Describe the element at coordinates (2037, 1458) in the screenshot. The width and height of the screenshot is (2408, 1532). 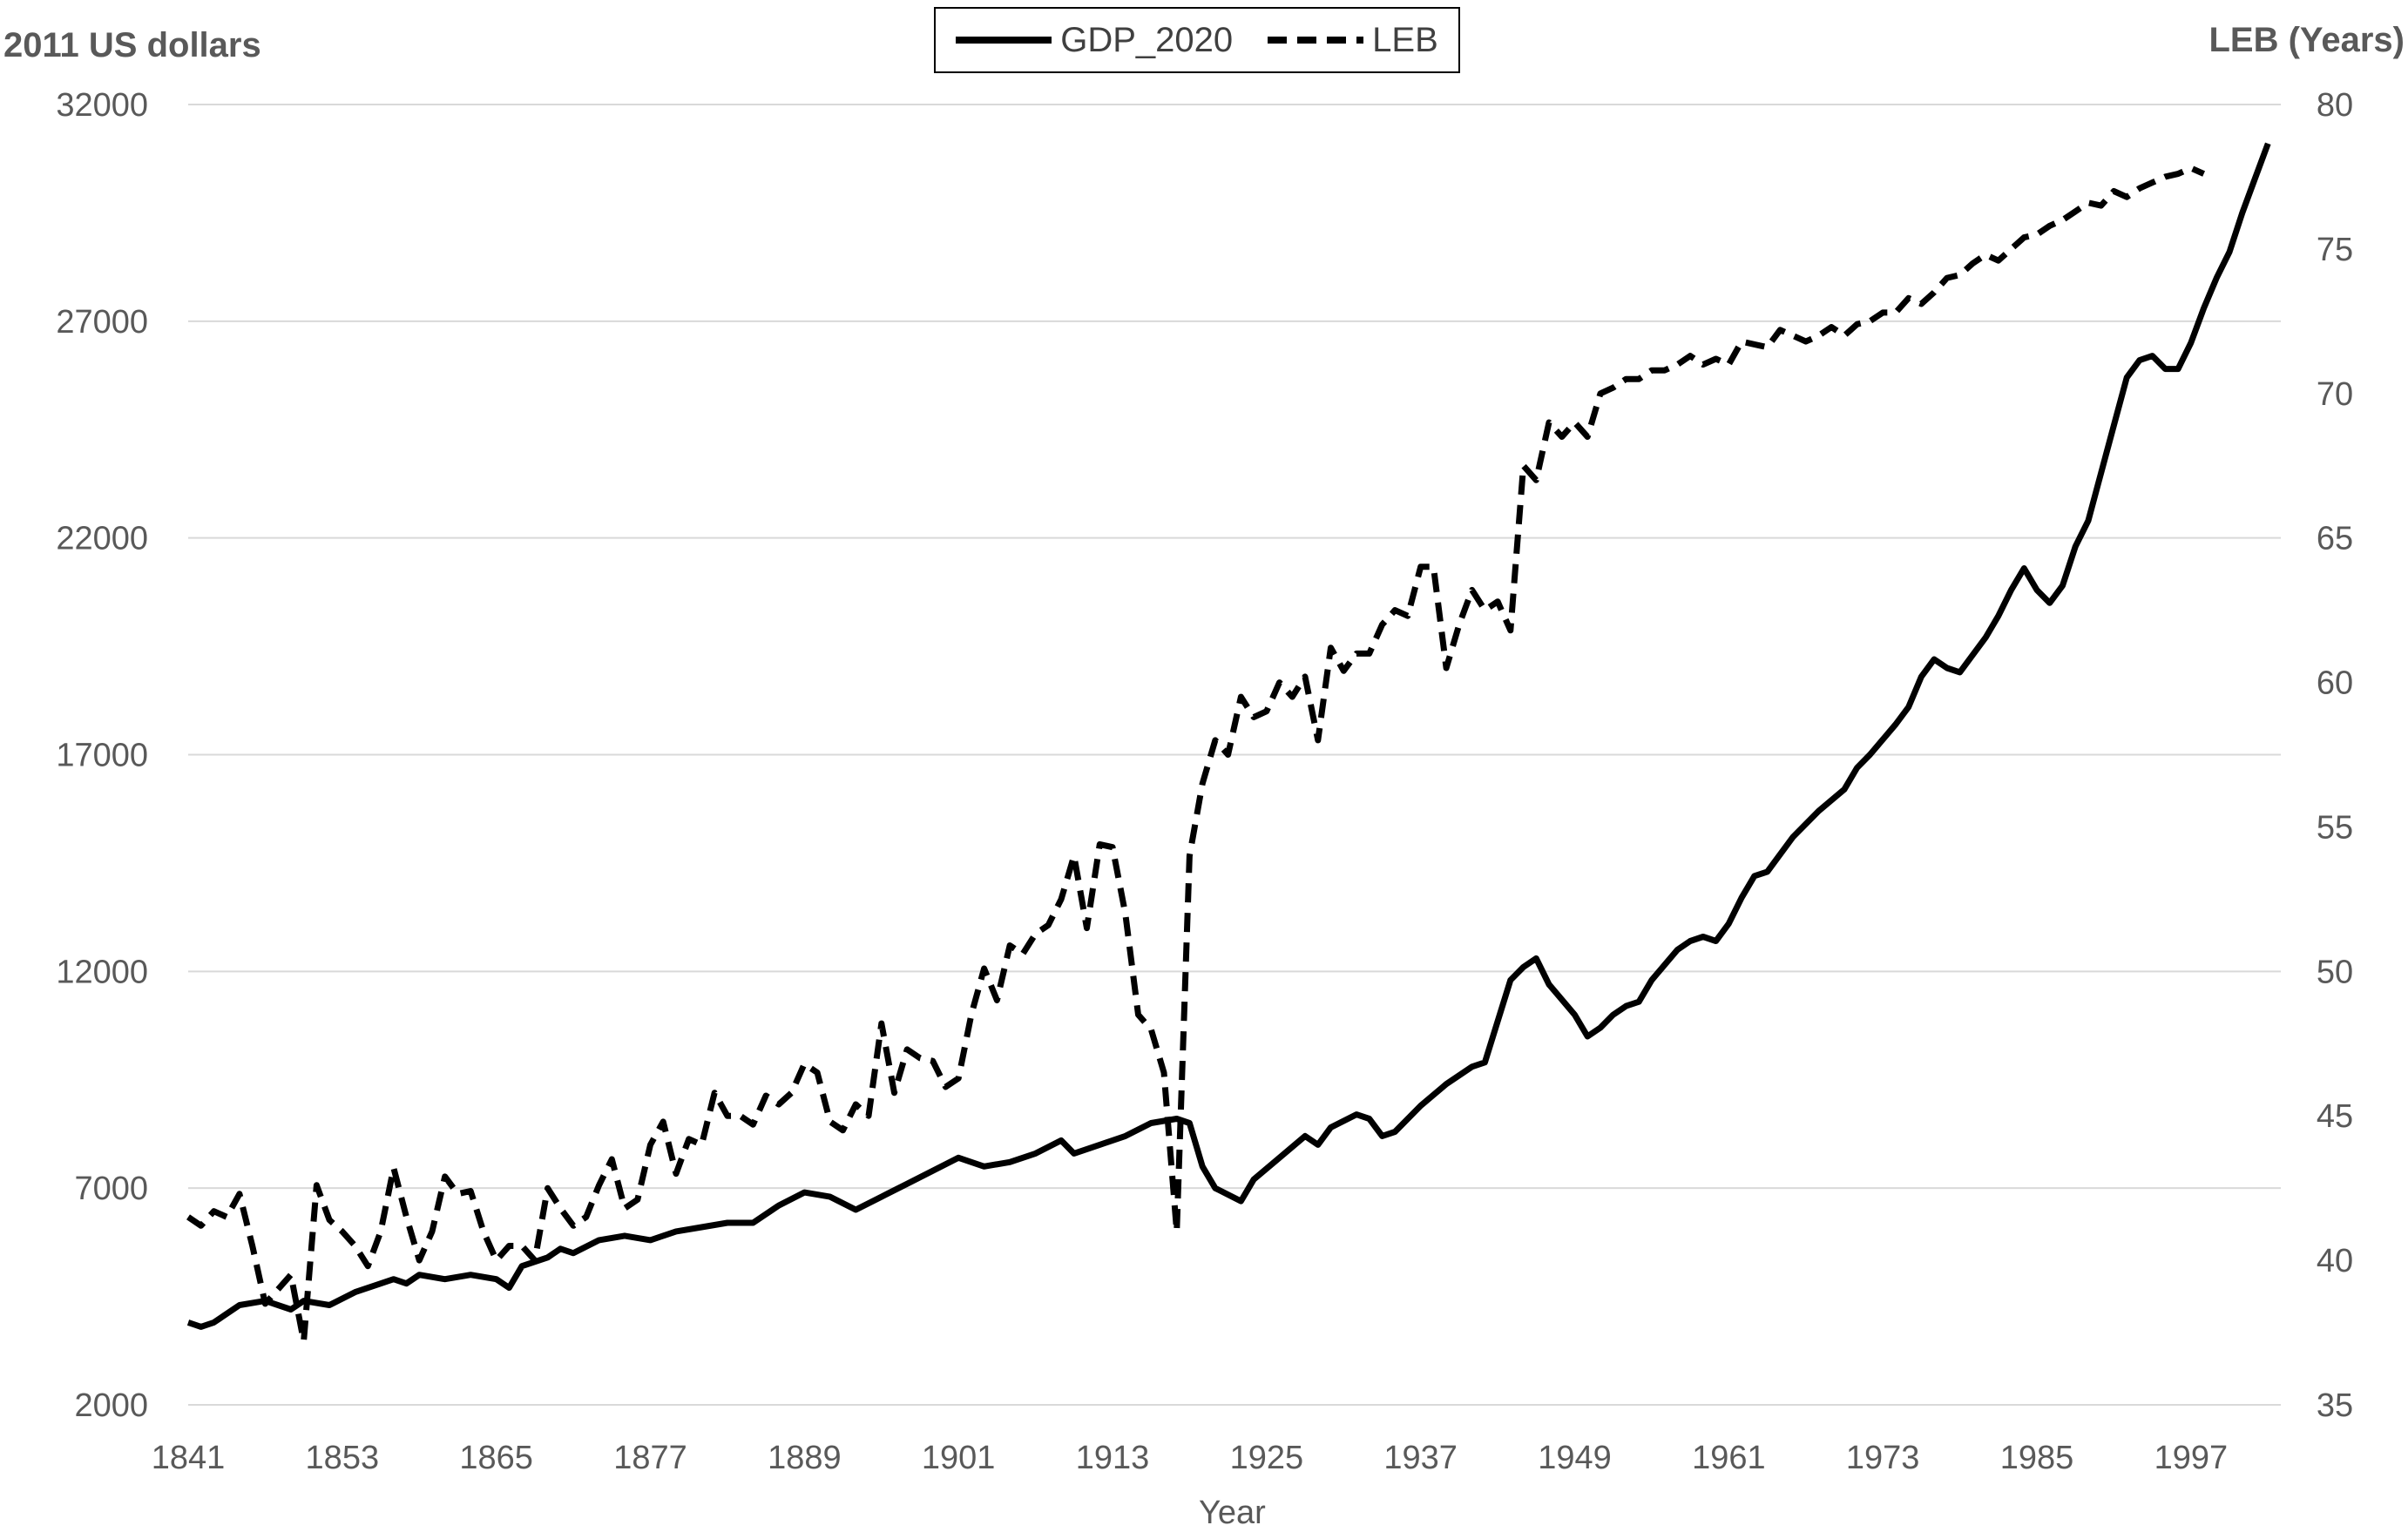
I see `x-tick-label: 1985` at that location.